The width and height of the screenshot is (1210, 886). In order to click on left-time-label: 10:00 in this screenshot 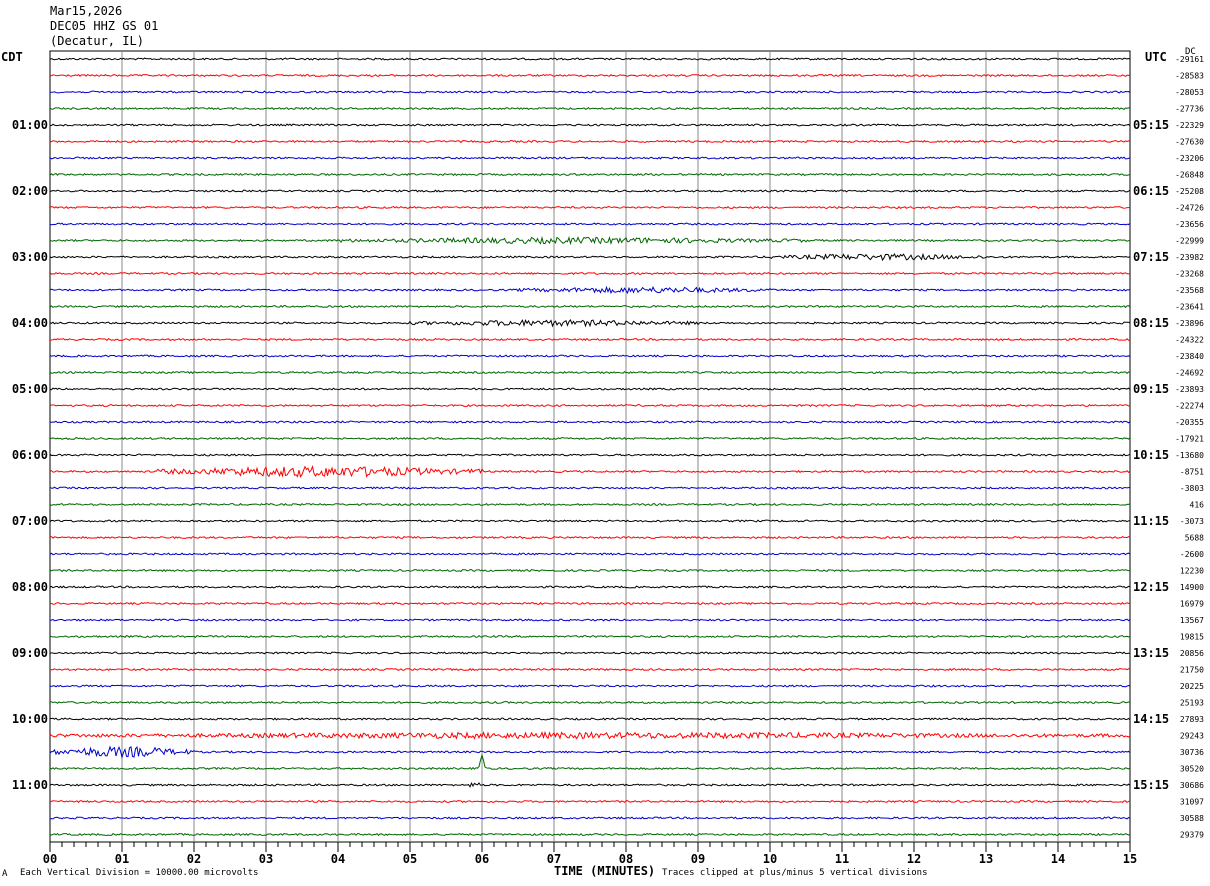, I will do `click(30, 719)`.